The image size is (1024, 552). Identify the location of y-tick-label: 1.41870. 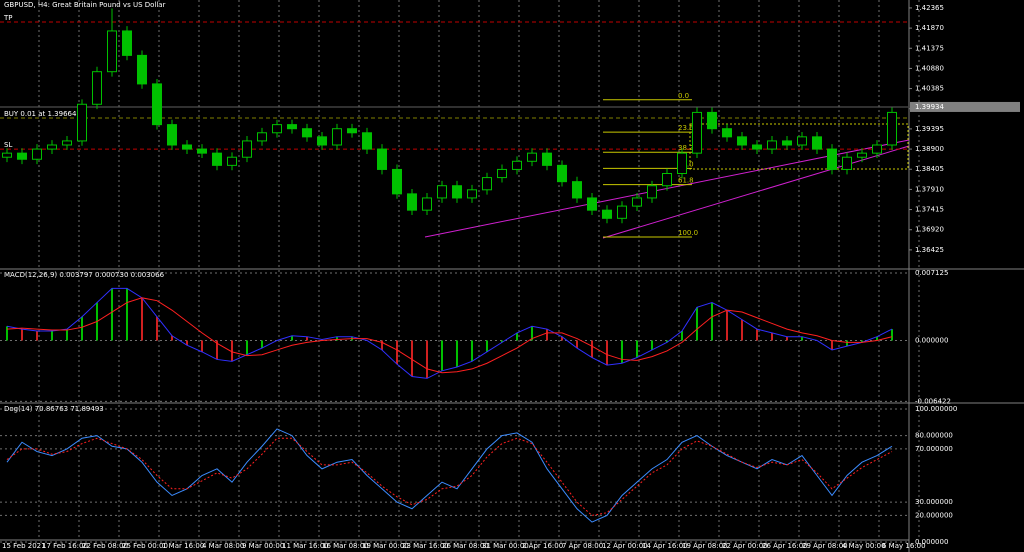
(929, 28).